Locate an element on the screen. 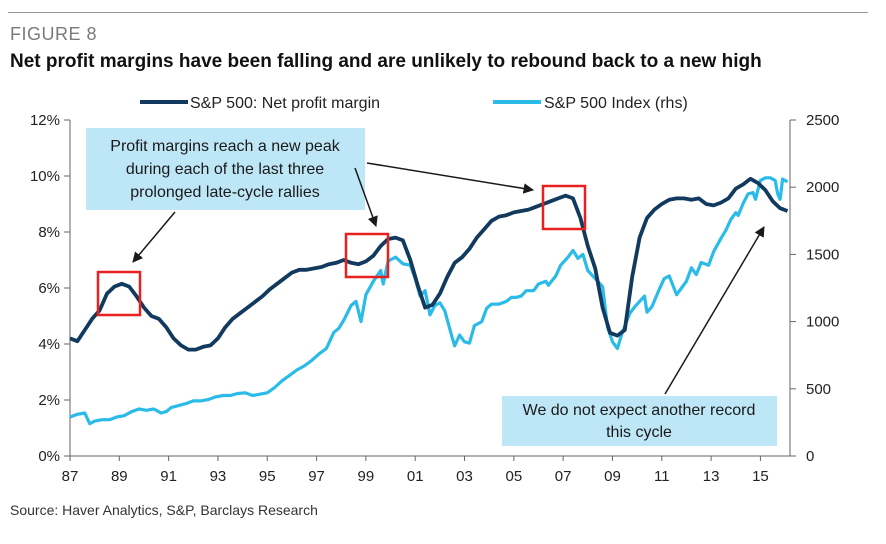  x-tick-label: 01 is located at coordinates (415, 476).